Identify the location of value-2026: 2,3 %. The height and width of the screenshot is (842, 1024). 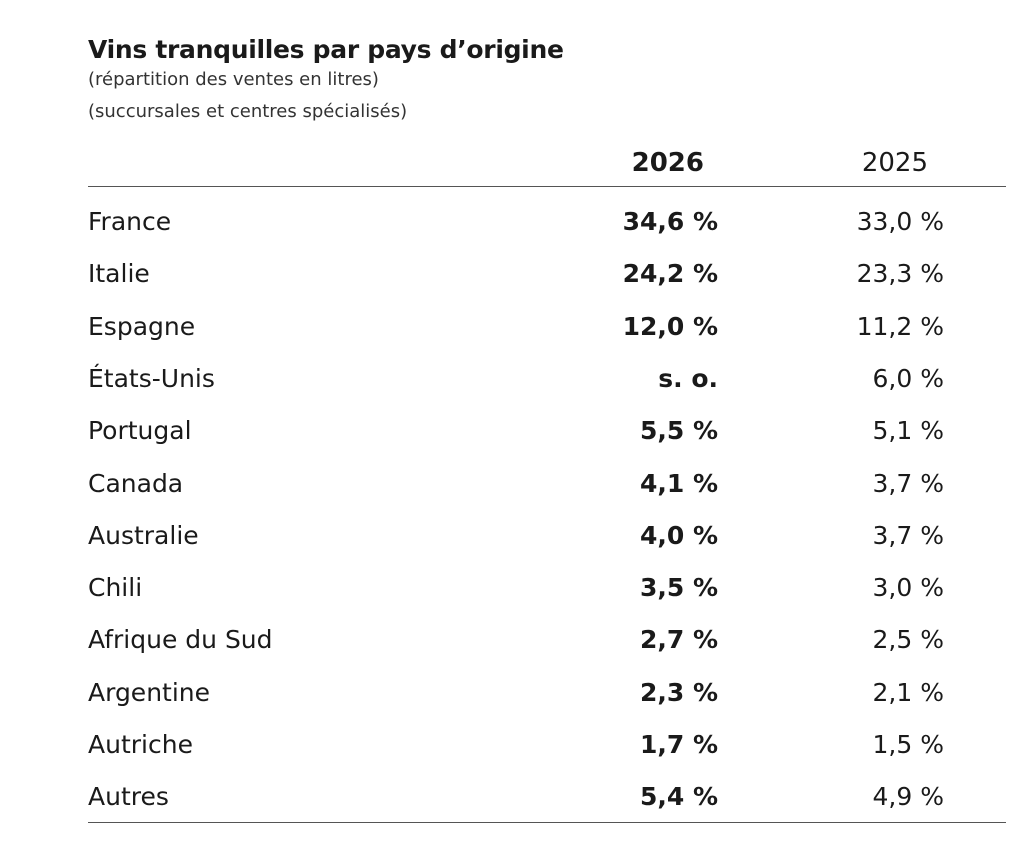
(678, 692).